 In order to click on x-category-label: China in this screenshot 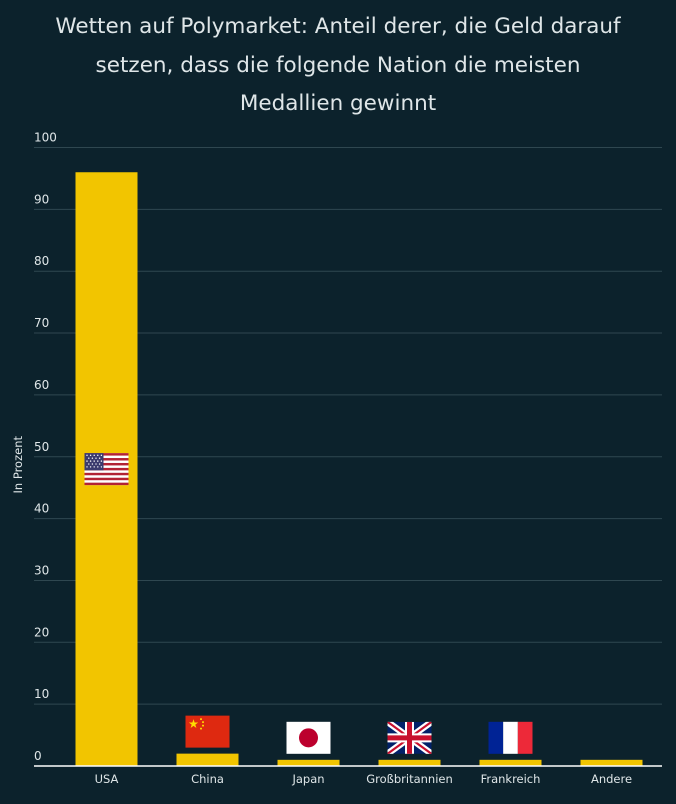, I will do `click(207, 779)`.